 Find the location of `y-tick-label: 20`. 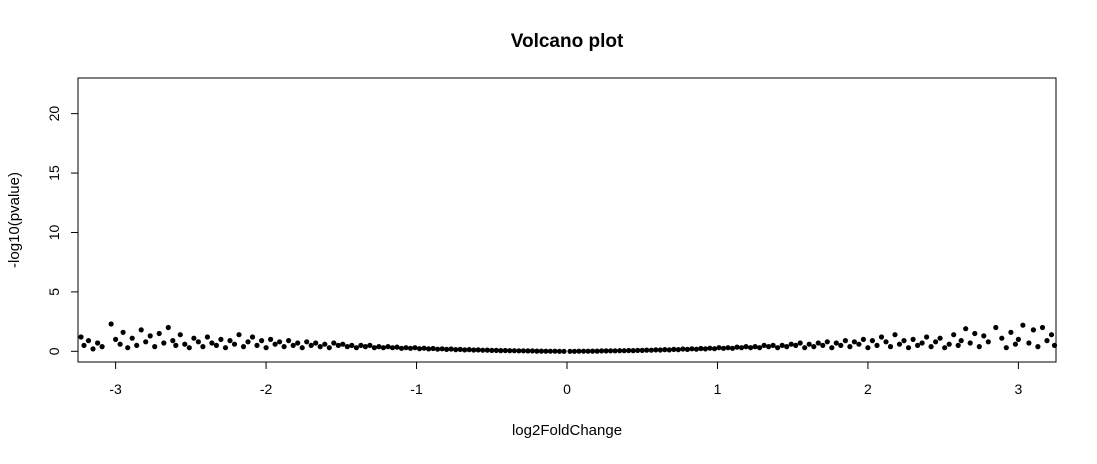

y-tick-label: 20 is located at coordinates (54, 114).